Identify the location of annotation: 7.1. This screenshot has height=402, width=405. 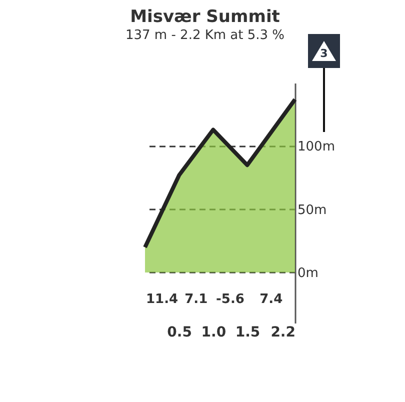
(196, 299).